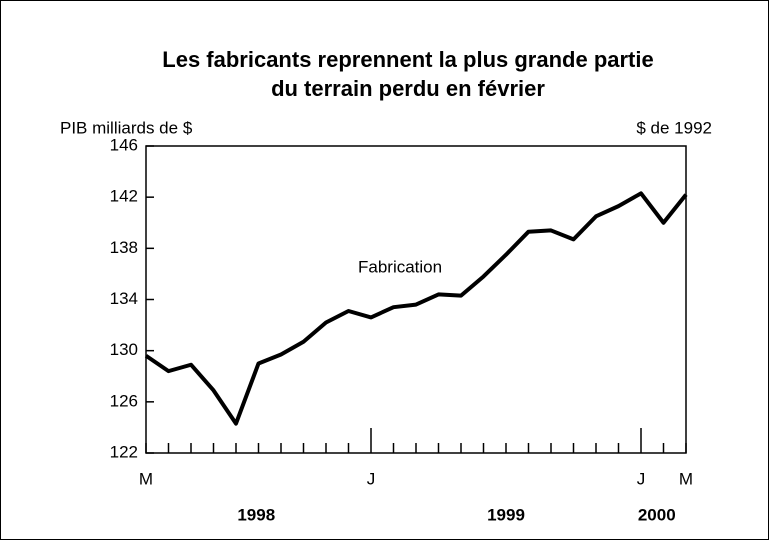 This screenshot has height=545, width=769. What do you see at coordinates (124, 349) in the screenshot?
I see `y-tick-label: 130` at bounding box center [124, 349].